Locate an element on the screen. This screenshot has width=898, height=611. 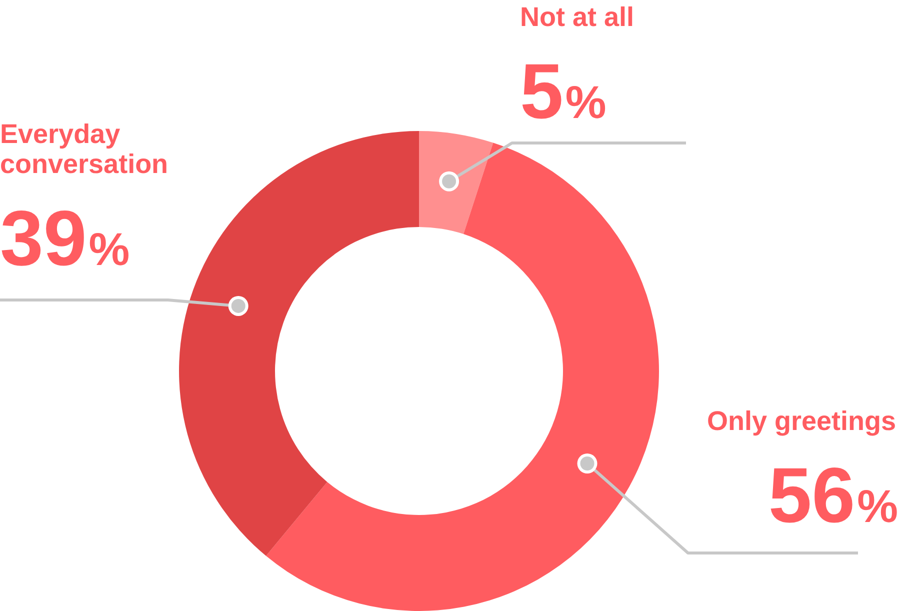
data-label: 39% is located at coordinates (65, 238).